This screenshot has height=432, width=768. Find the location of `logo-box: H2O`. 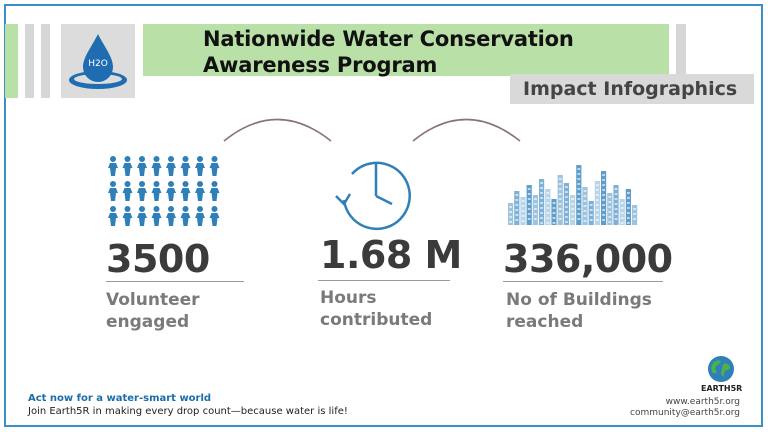

logo-box: H2O is located at coordinates (98, 61).